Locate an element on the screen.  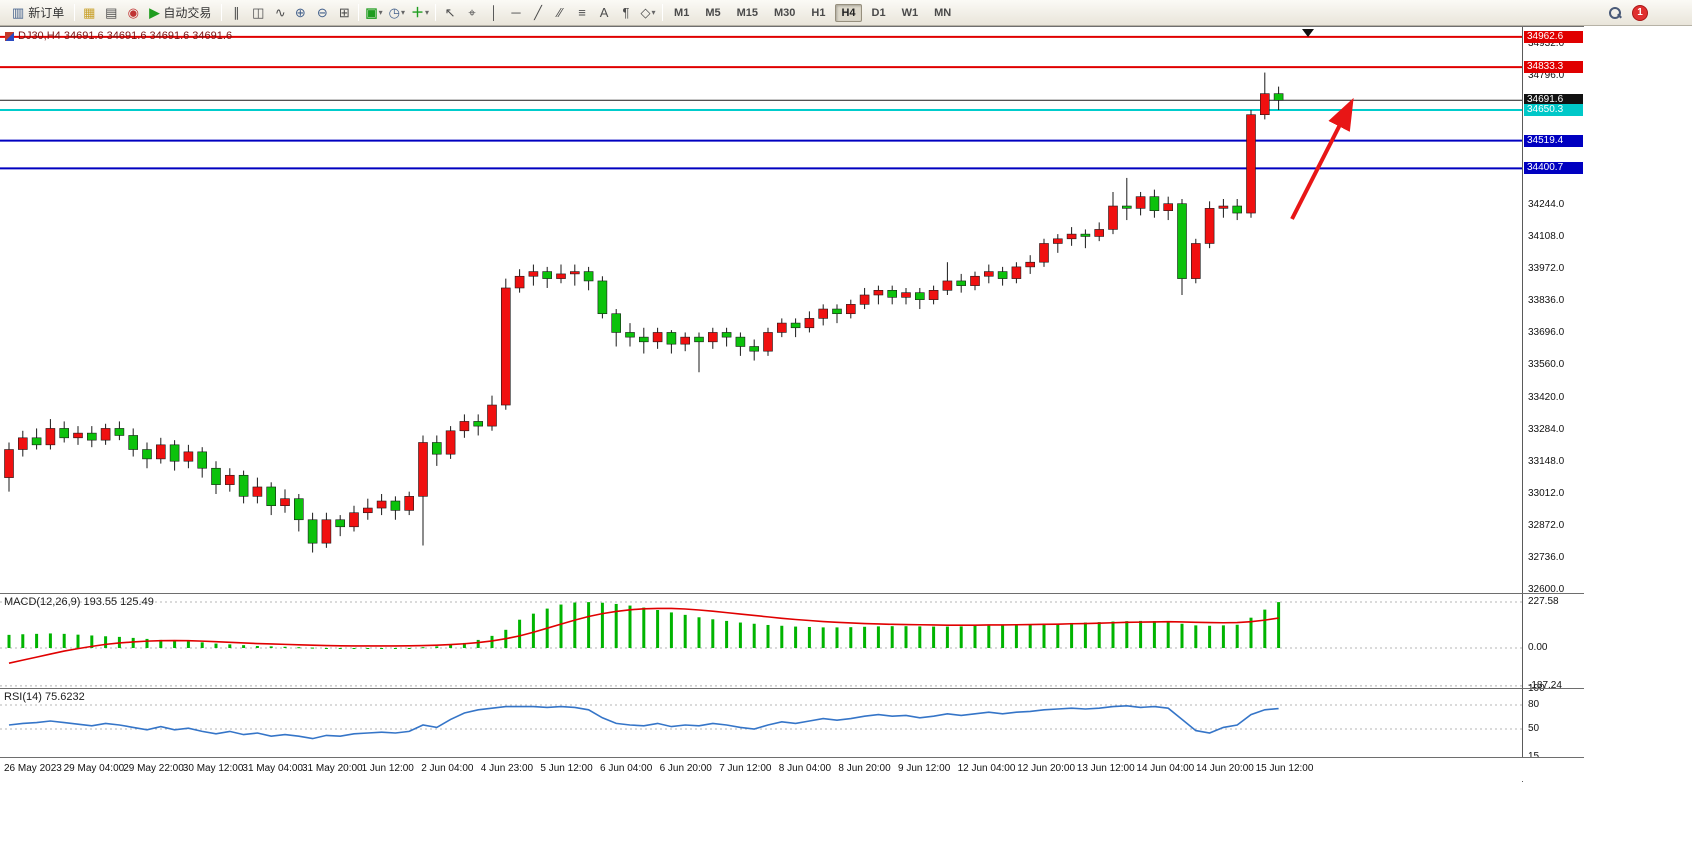
text-label-icon: ¶ is located at coordinates (626, 12).